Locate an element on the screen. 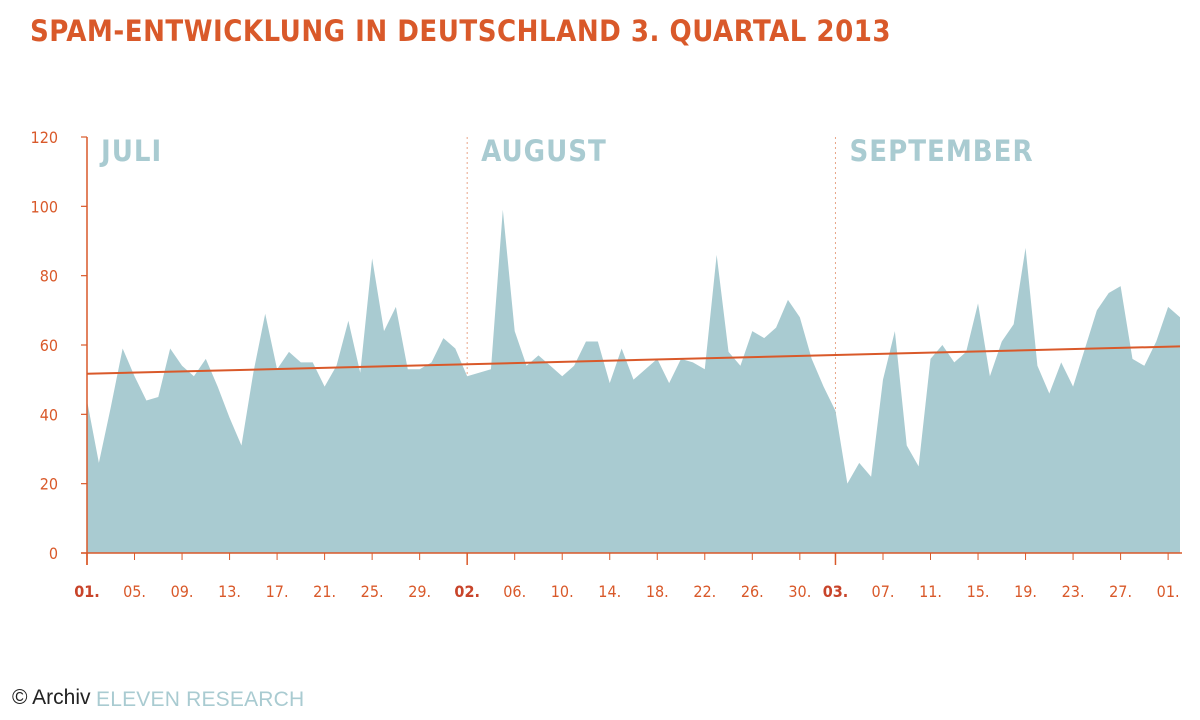  x-tick-label: 29. is located at coordinates (419, 591).